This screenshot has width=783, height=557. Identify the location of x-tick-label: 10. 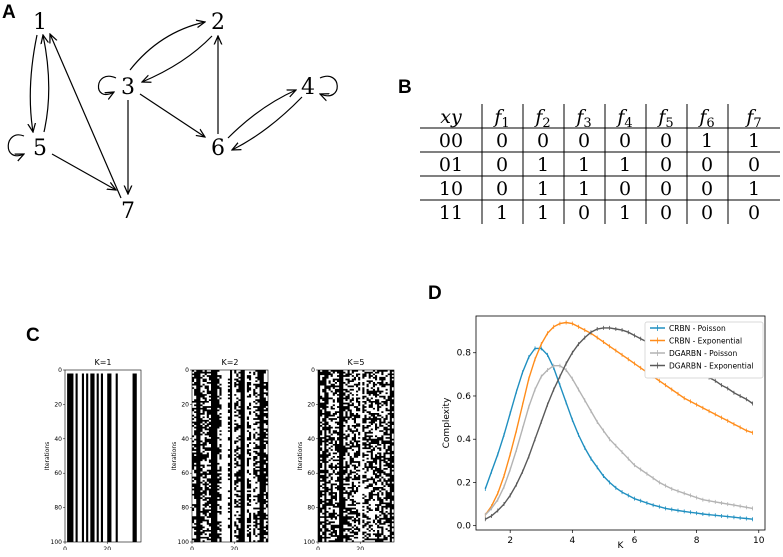
(759, 541).